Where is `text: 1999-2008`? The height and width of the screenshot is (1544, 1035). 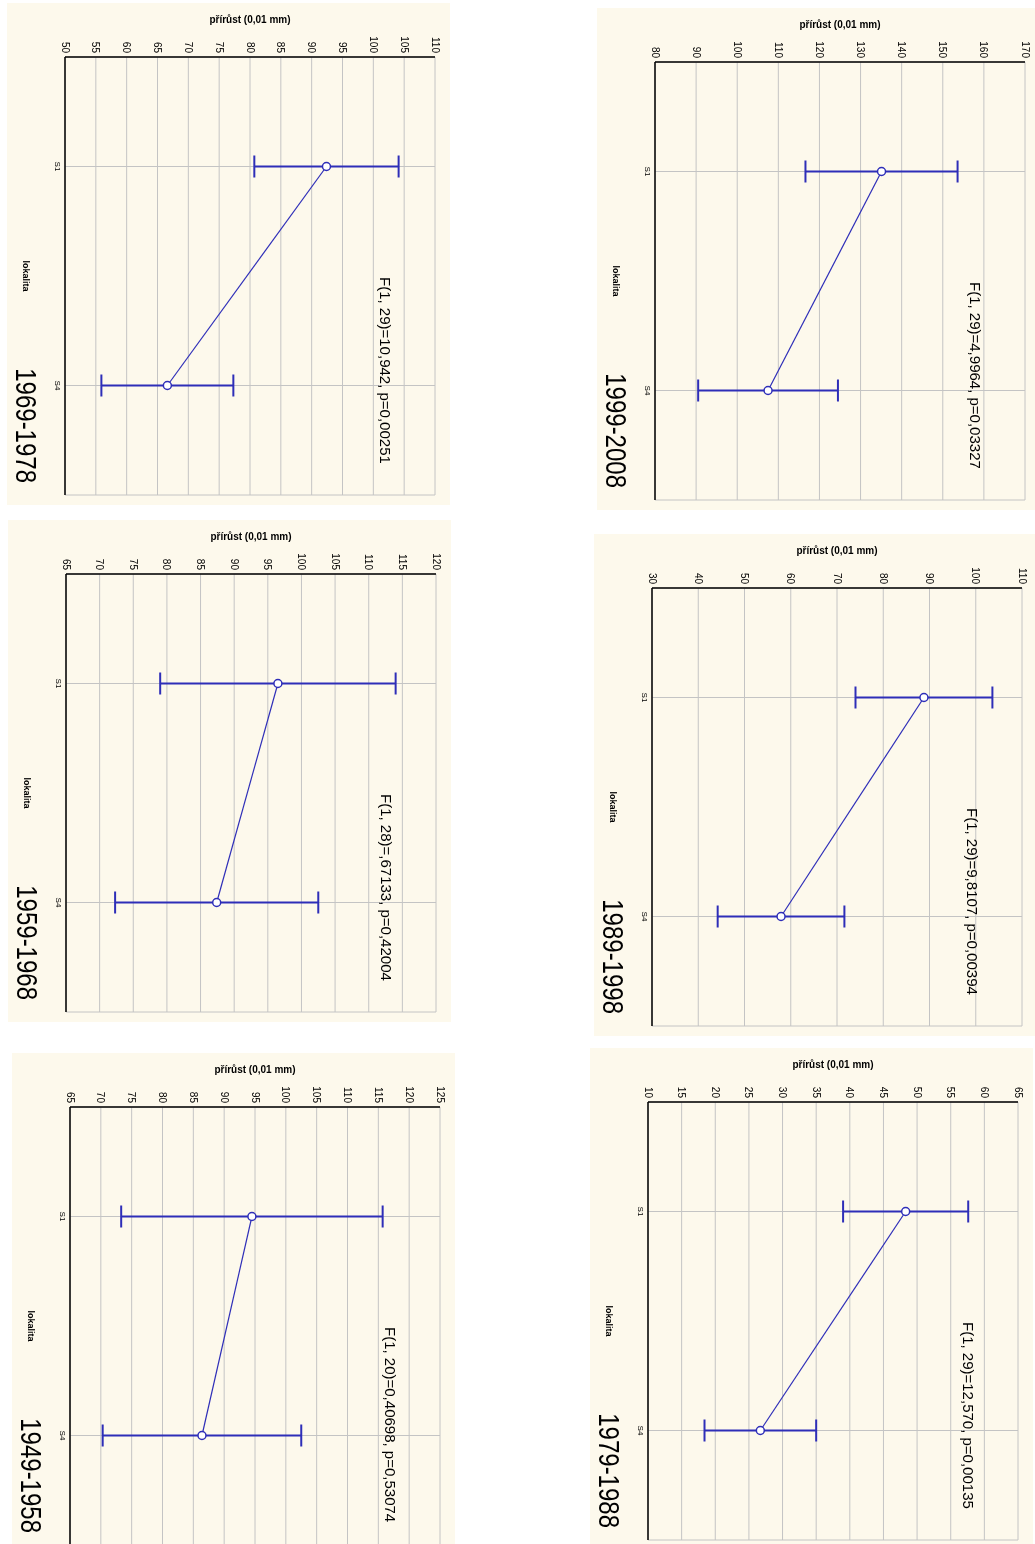
text: 1999-2008 is located at coordinates (616, 430).